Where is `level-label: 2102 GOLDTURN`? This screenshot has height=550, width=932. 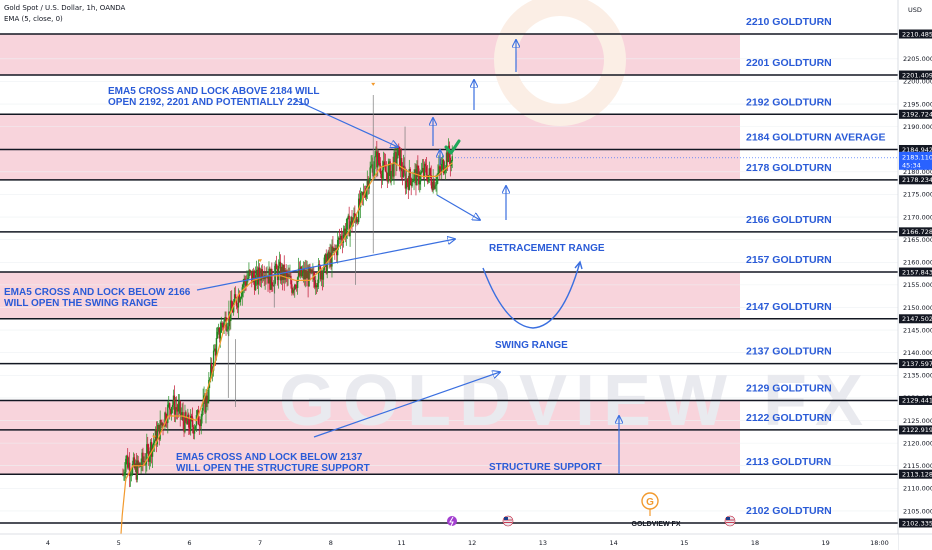 level-label: 2102 GOLDTURN is located at coordinates (789, 511).